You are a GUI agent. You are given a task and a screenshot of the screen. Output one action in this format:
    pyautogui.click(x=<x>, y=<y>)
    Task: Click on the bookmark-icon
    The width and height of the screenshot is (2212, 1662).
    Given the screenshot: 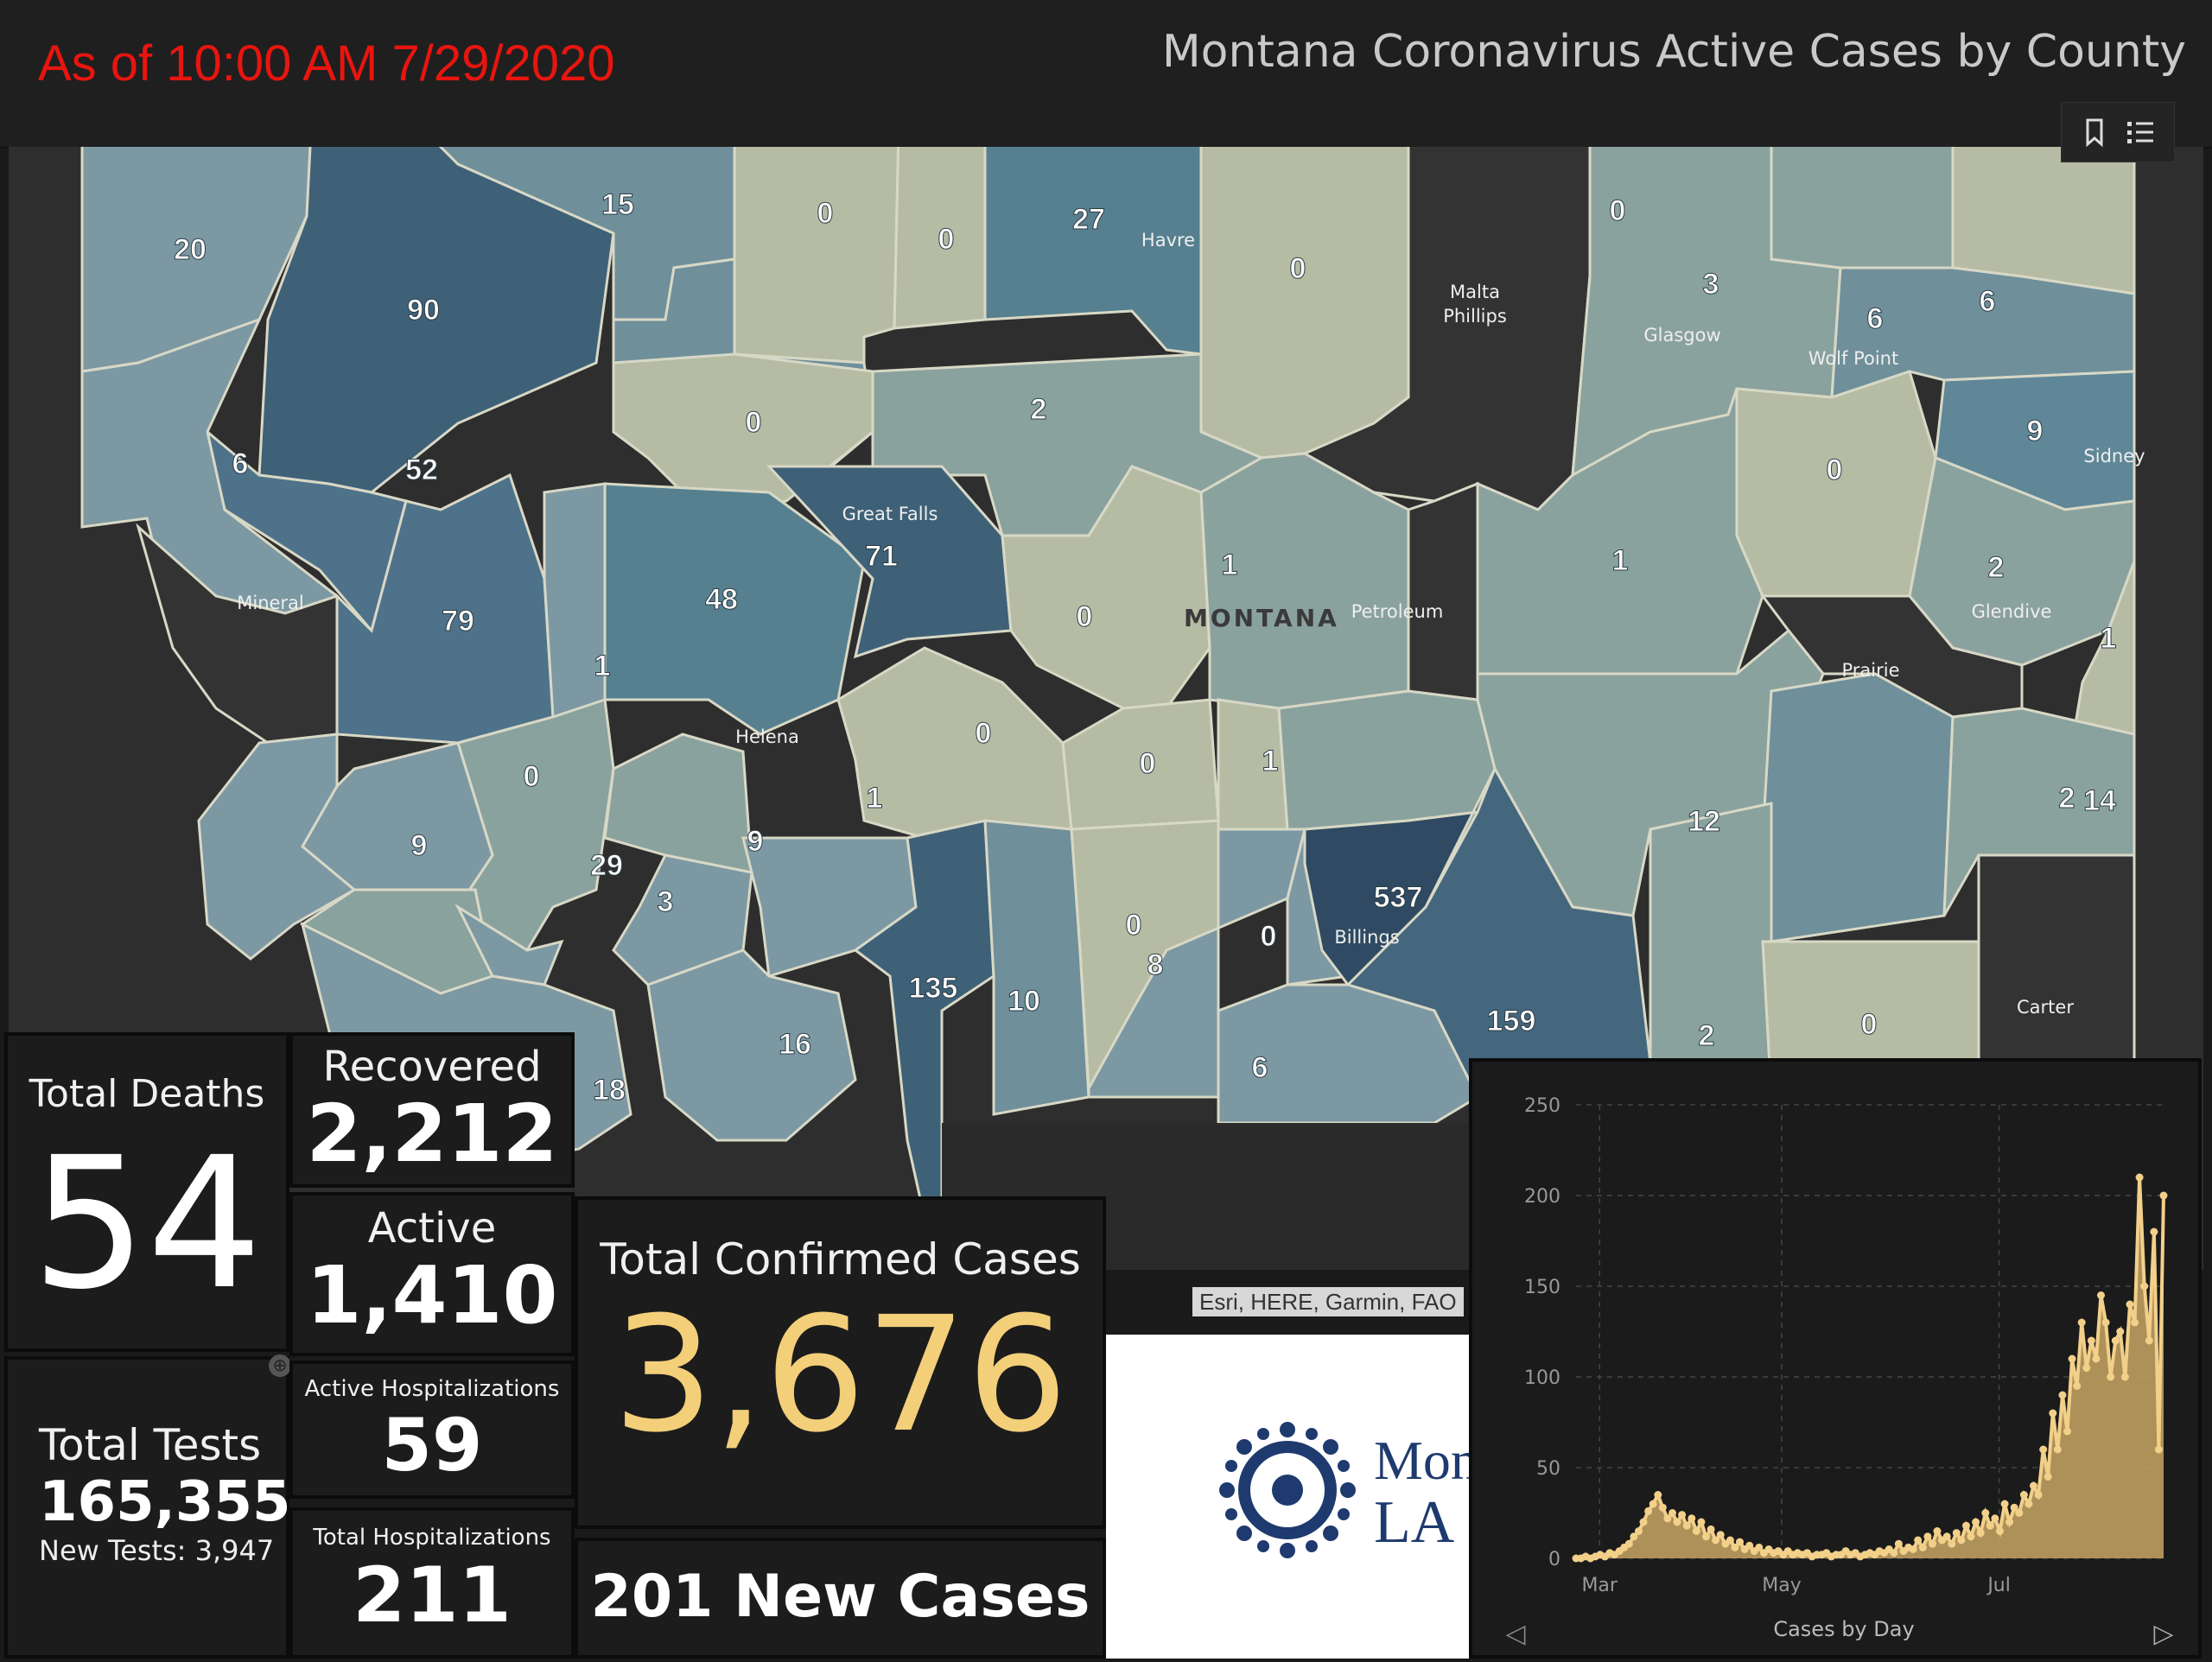 What is the action you would take?
    pyautogui.click(x=2094, y=132)
    